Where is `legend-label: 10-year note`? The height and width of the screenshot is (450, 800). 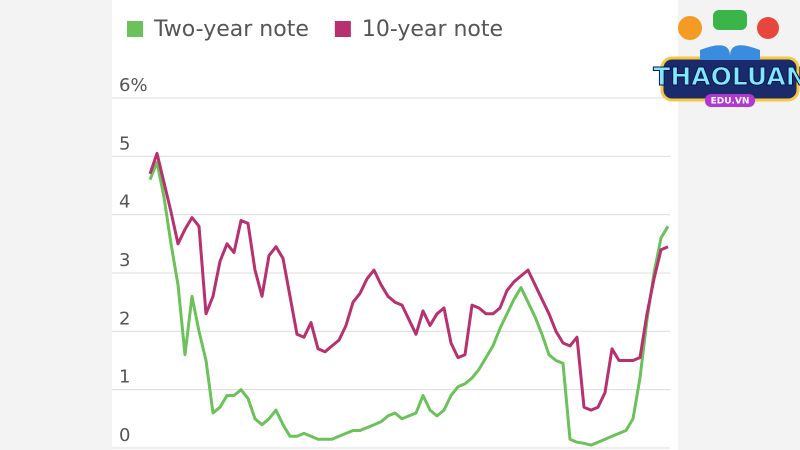 legend-label: 10-year note is located at coordinates (432, 29).